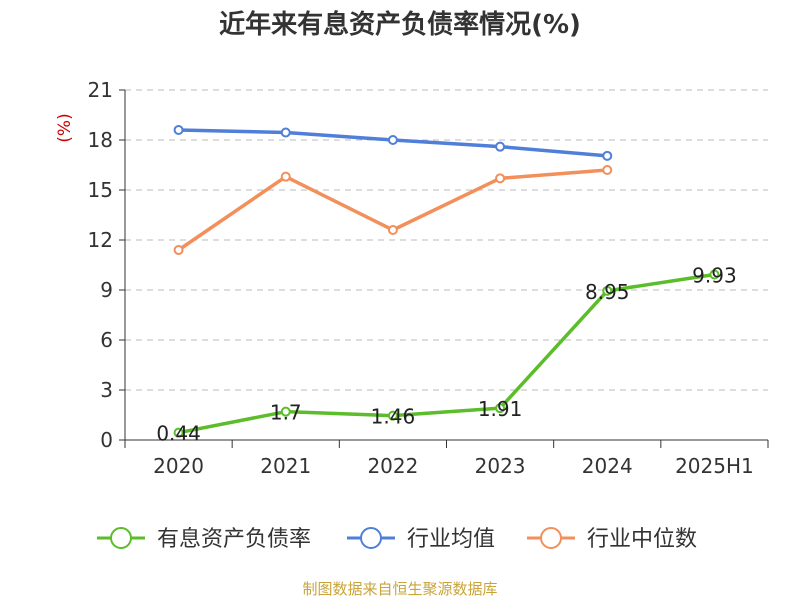  Describe the element at coordinates (178, 466) in the screenshot. I see `x-tick-label: 2020` at that location.